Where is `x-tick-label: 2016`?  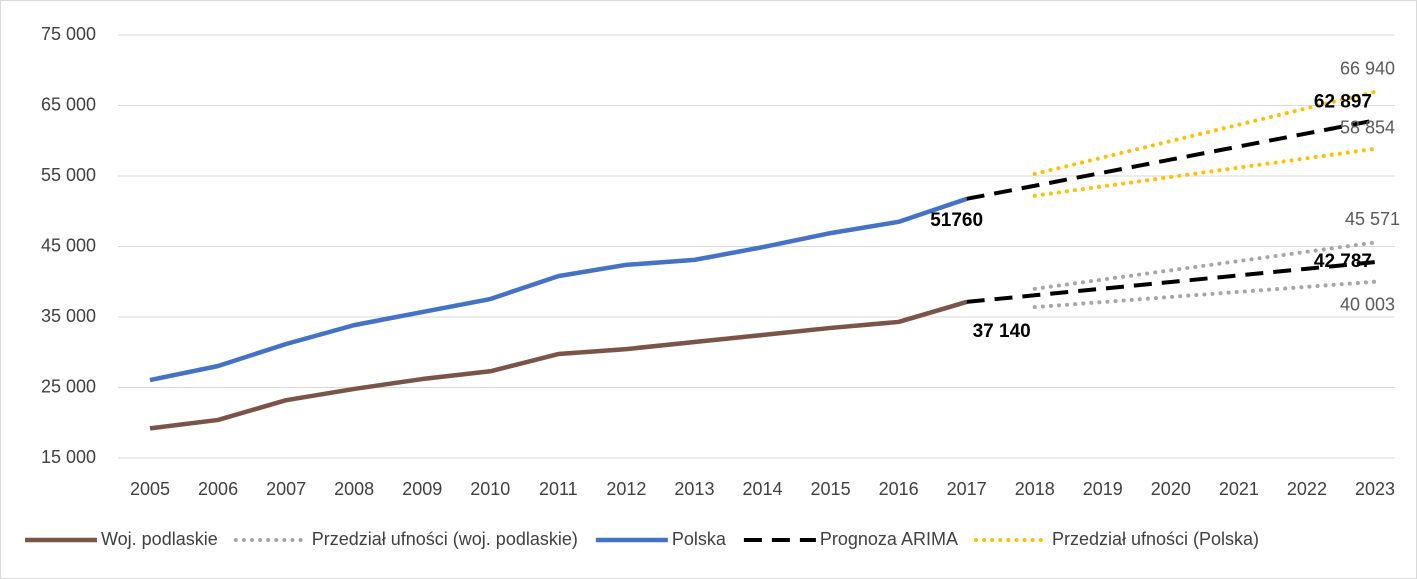
x-tick-label: 2016 is located at coordinates (899, 489).